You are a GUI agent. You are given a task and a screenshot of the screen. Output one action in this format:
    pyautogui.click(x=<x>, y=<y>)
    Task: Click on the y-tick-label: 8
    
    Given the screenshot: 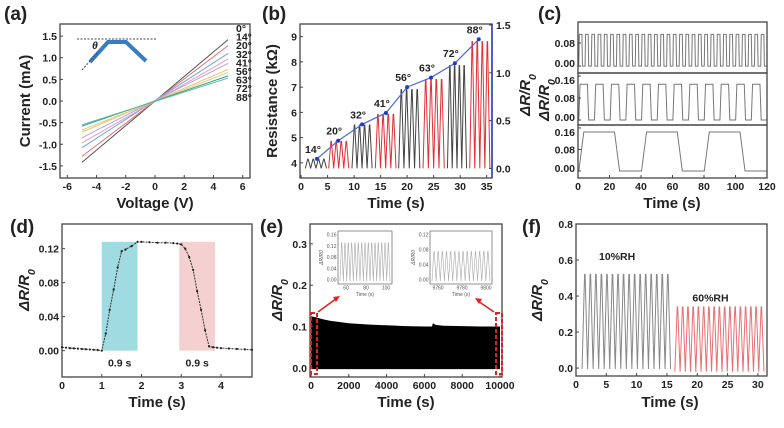 What is the action you would take?
    pyautogui.click(x=294, y=63)
    